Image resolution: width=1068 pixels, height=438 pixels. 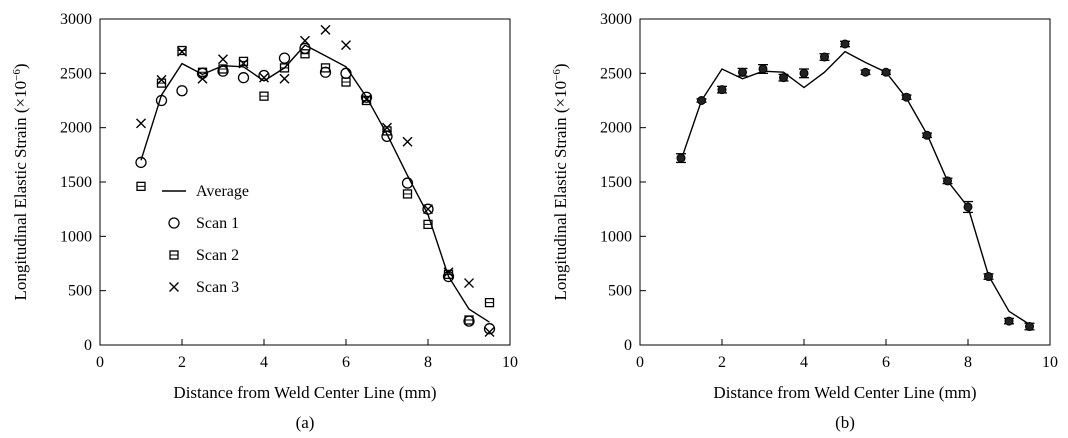 What do you see at coordinates (174, 287) in the screenshot?
I see `legend-swatch-x` at bounding box center [174, 287].